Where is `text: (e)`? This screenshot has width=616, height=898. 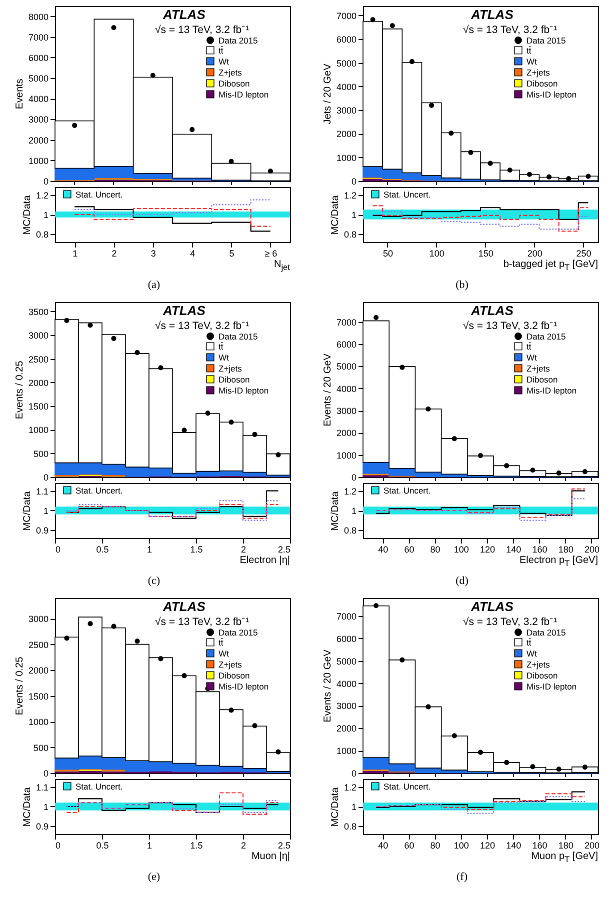
text: (e) is located at coordinates (154, 877).